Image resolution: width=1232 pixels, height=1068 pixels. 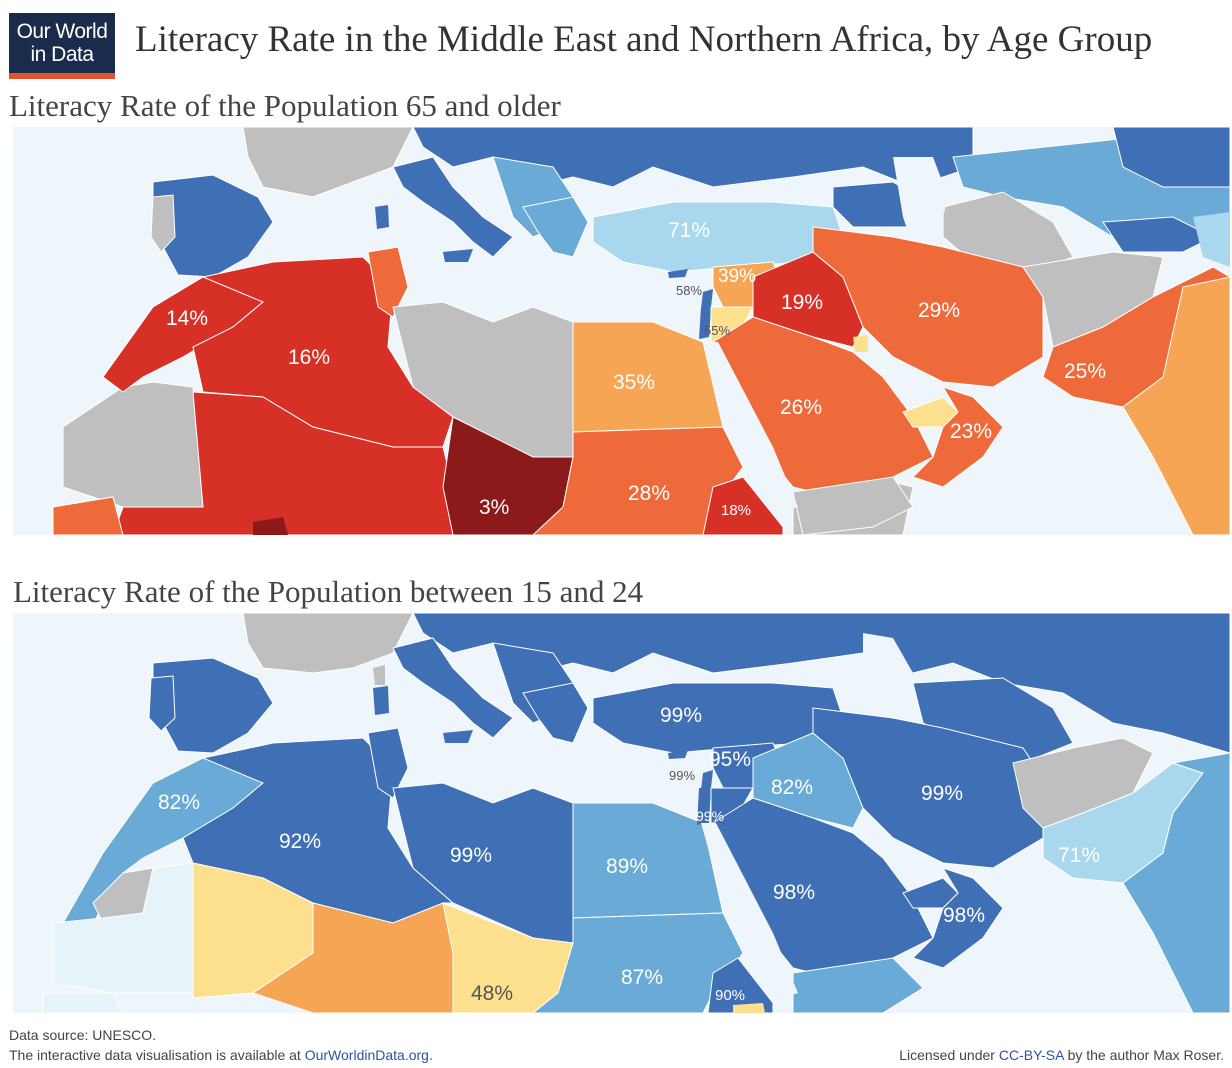 What do you see at coordinates (627, 866) in the screenshot?
I see `label-egypt: 89%` at bounding box center [627, 866].